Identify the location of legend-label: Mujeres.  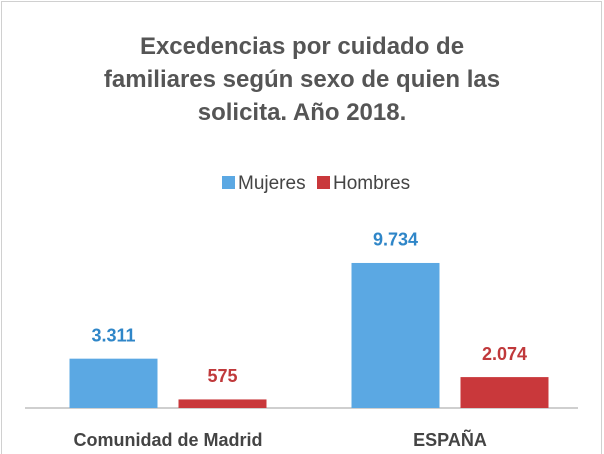
(272, 183).